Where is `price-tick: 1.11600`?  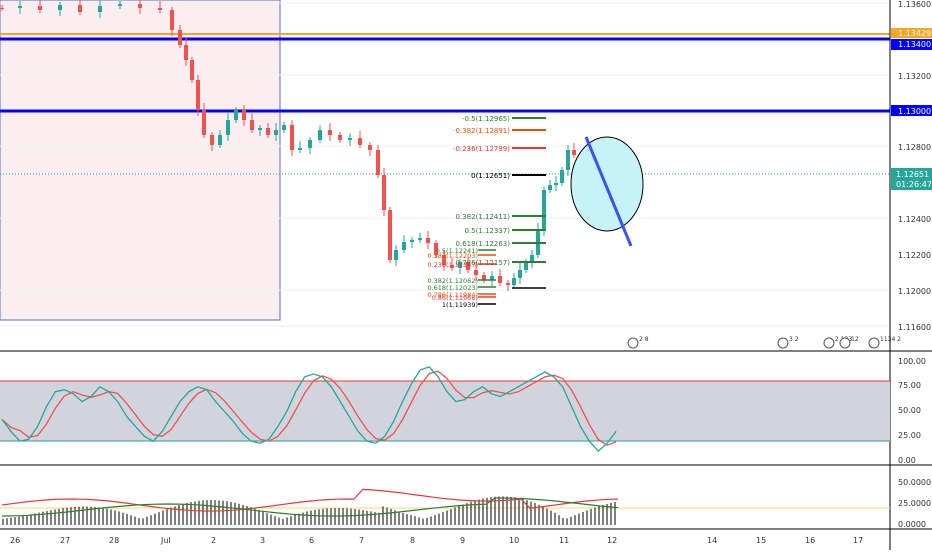
price-tick: 1.11600 is located at coordinates (914, 327).